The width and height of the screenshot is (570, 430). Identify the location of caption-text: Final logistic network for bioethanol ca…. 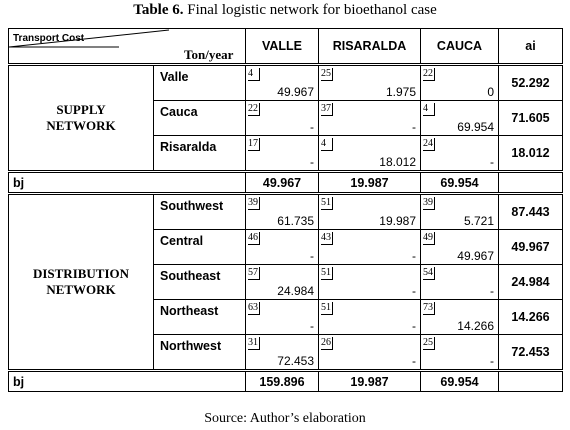
(312, 10).